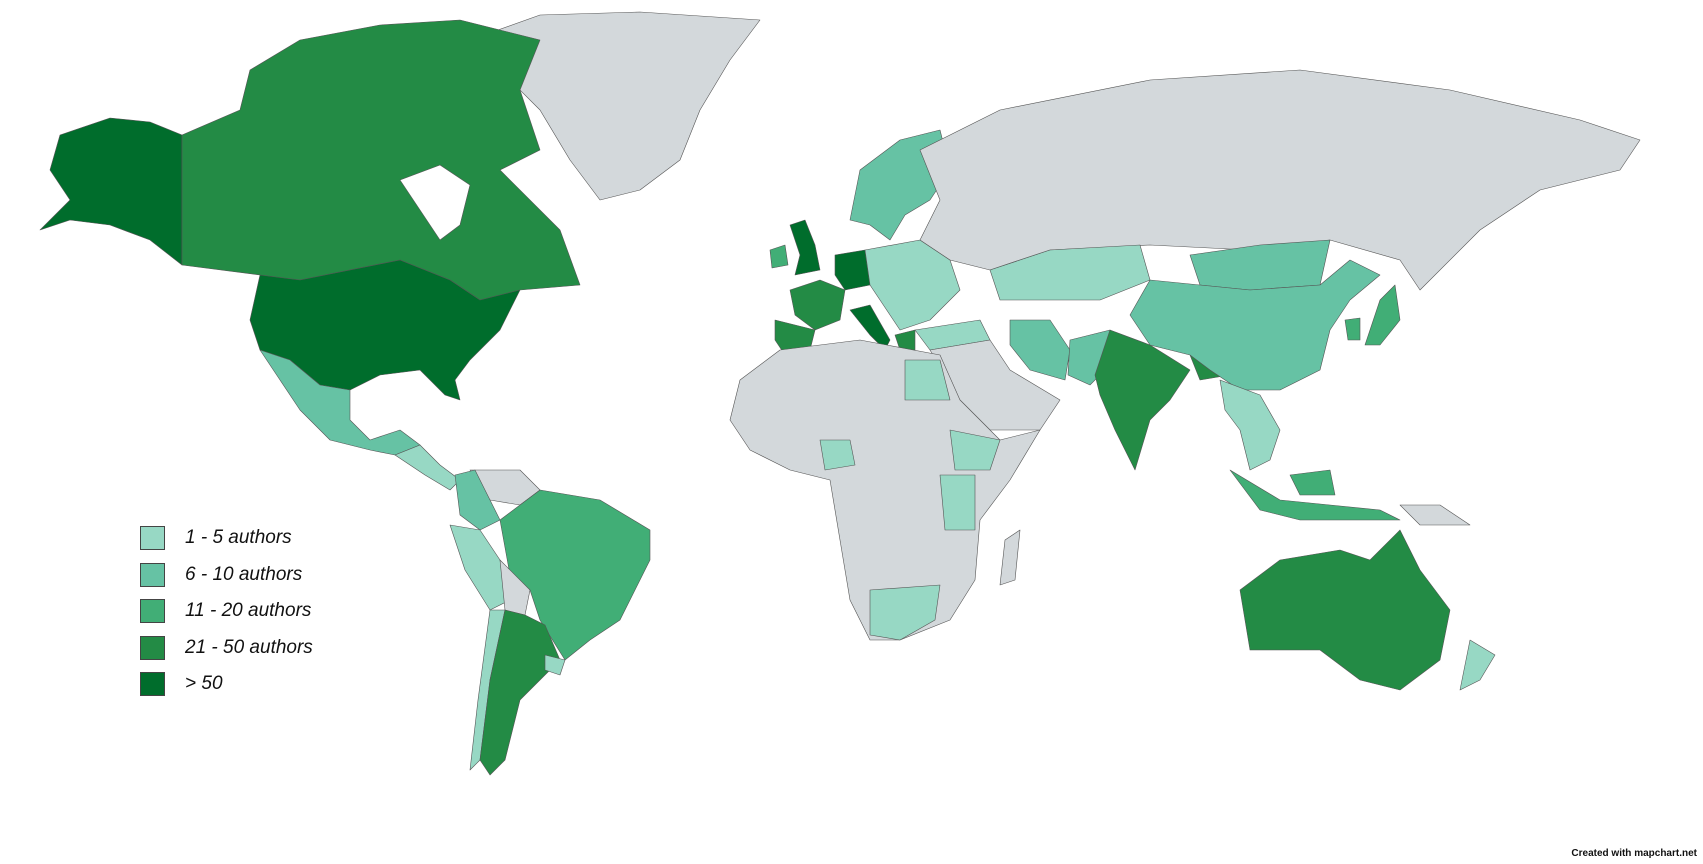 This screenshot has height=864, width=1703. I want to click on legend-item: 1 - 5 authors, so click(226, 538).